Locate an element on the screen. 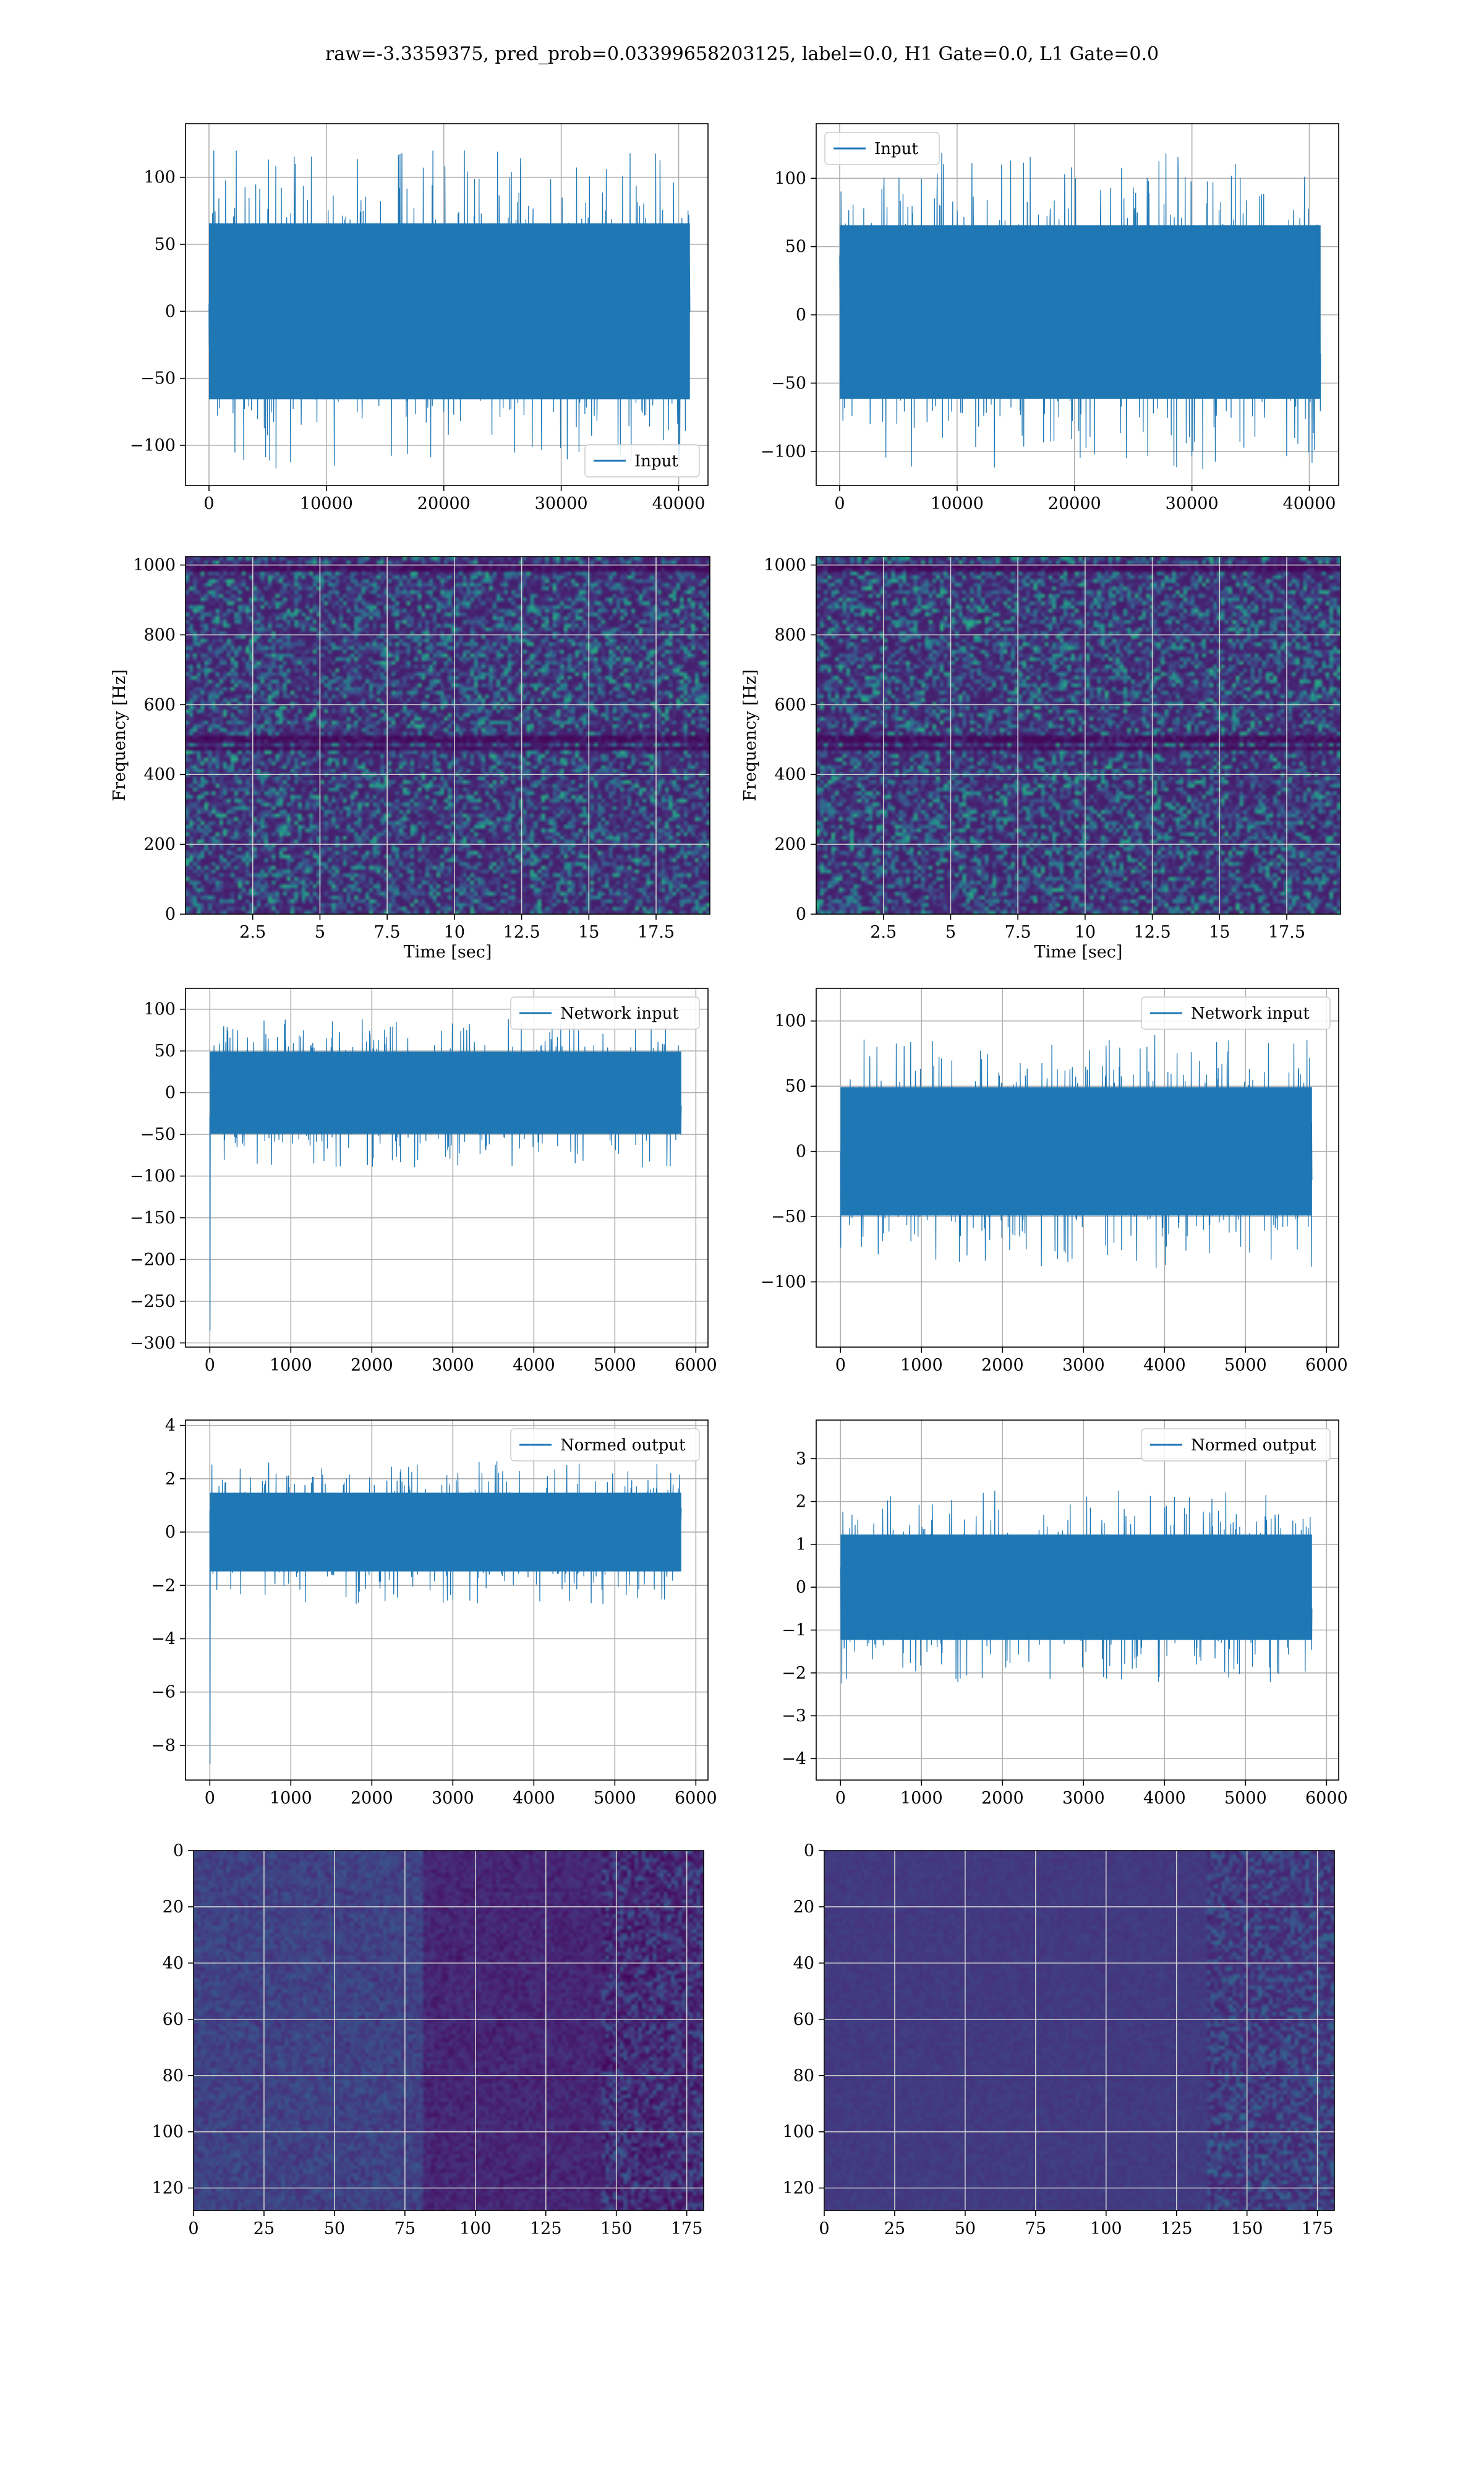  x-tick-label: 40000 is located at coordinates (1309, 503).